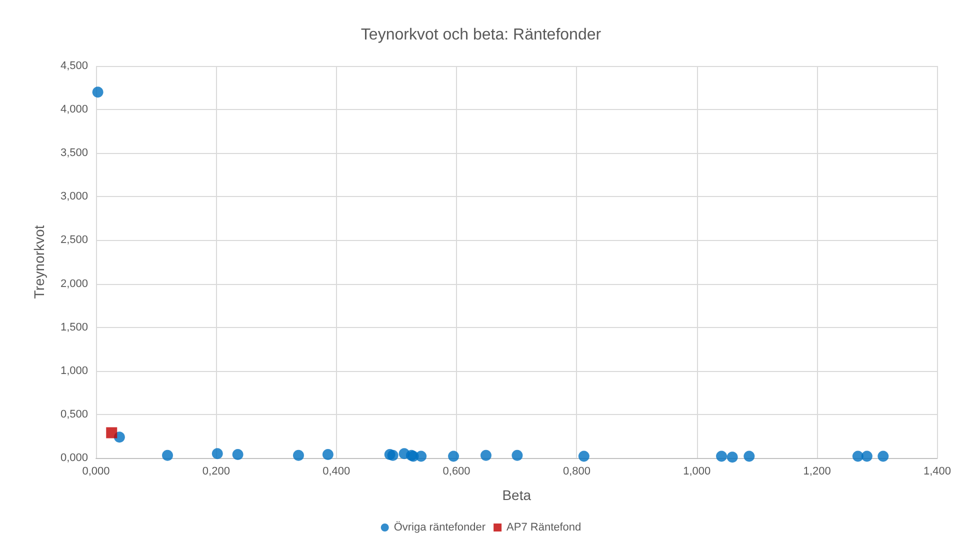 The width and height of the screenshot is (962, 554). Describe the element at coordinates (74, 327) in the screenshot. I see `y-tick-label: 1,500` at that location.